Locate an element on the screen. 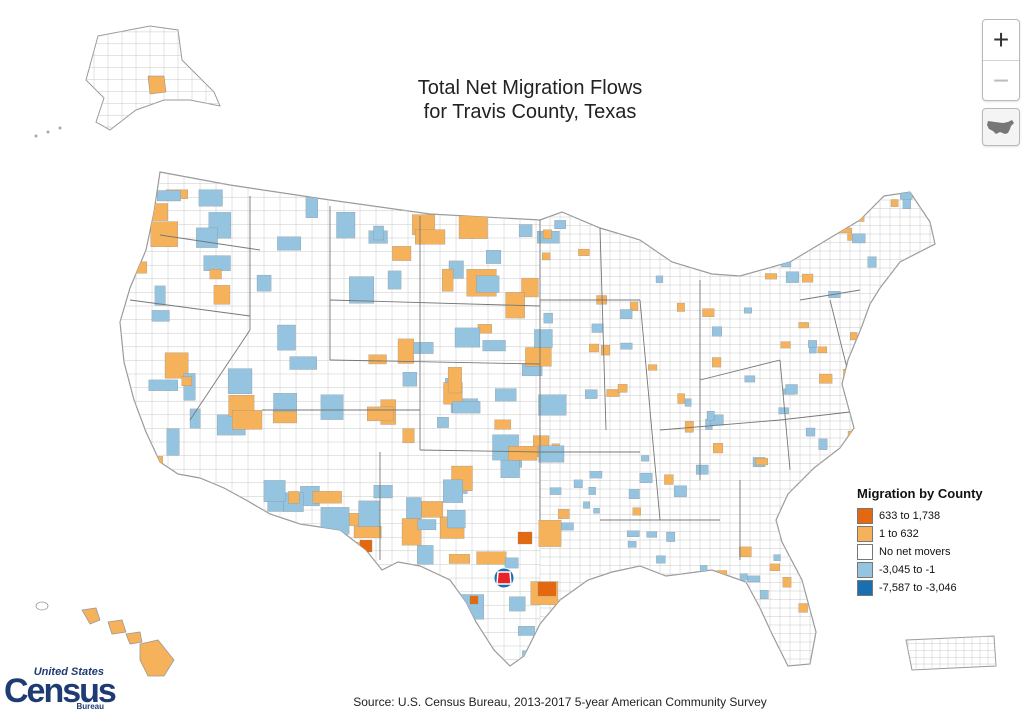 The width and height of the screenshot is (1024, 714). census-logo: United States Census Bureau is located at coordinates (60, 688).